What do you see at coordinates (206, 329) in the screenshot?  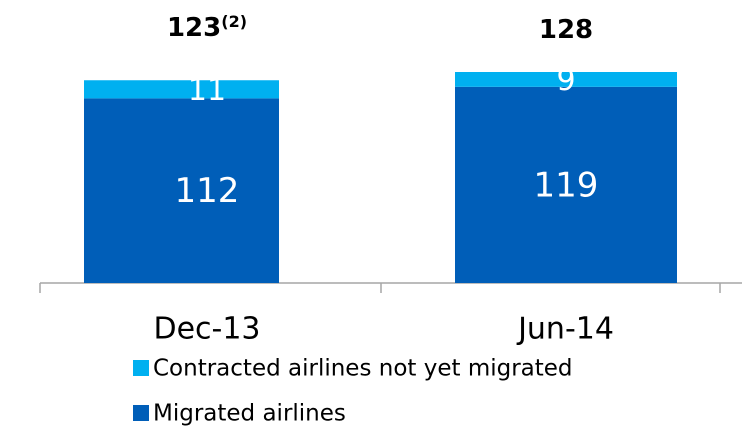 I see `x-tick-label: Dec-13` at bounding box center [206, 329].